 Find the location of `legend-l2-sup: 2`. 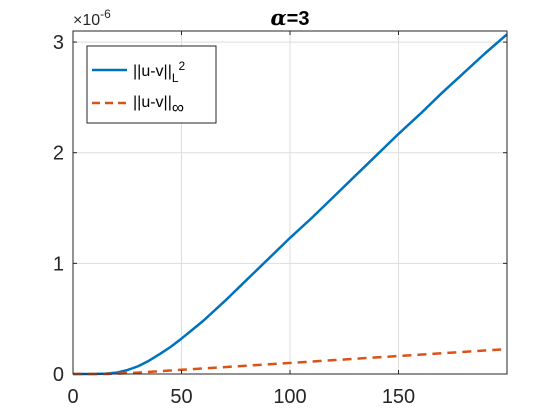

legend-l2-sup: 2 is located at coordinates (182, 66).